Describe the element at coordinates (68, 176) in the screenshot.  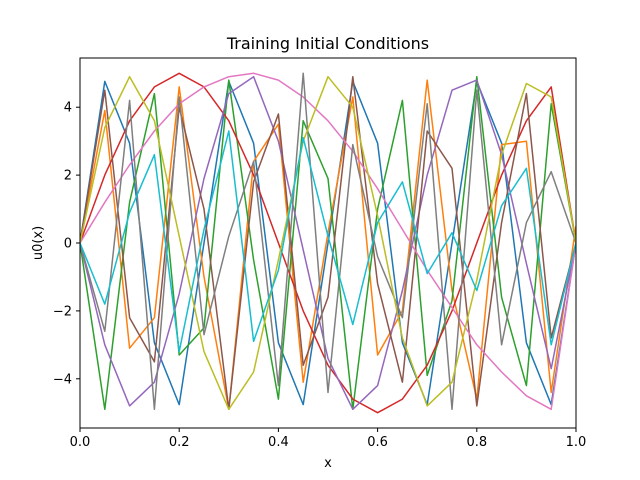
I see `y-tick-label: 2` at that location.